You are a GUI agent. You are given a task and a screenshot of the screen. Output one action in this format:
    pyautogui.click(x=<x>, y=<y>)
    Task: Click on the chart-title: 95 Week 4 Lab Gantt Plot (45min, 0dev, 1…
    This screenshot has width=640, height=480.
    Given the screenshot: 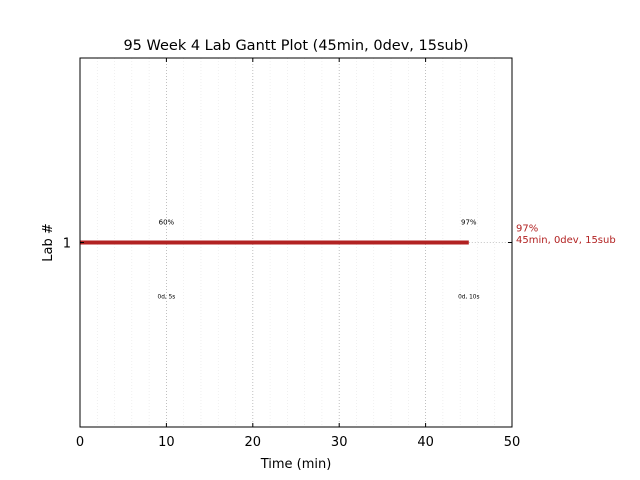 What is the action you would take?
    pyautogui.click(x=295, y=46)
    